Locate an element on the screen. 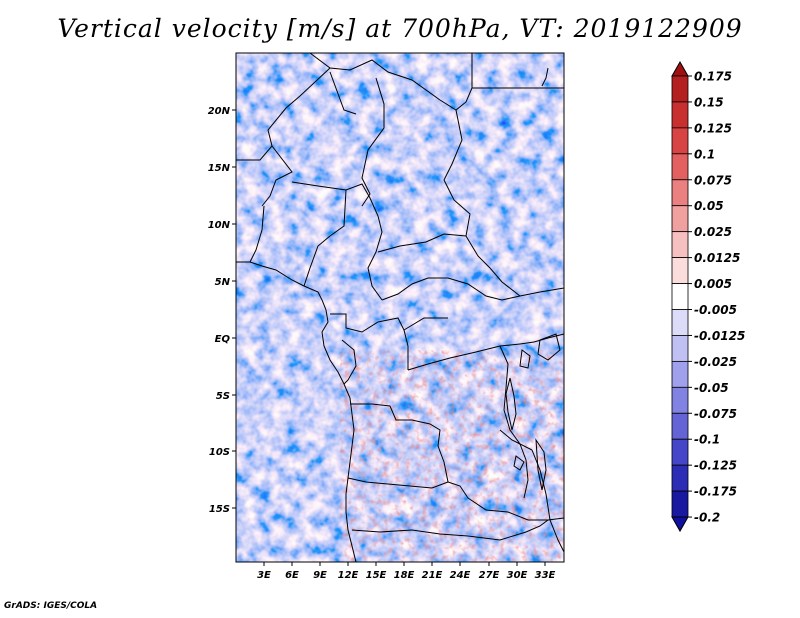  lon-label: 21E is located at coordinates (432, 575).